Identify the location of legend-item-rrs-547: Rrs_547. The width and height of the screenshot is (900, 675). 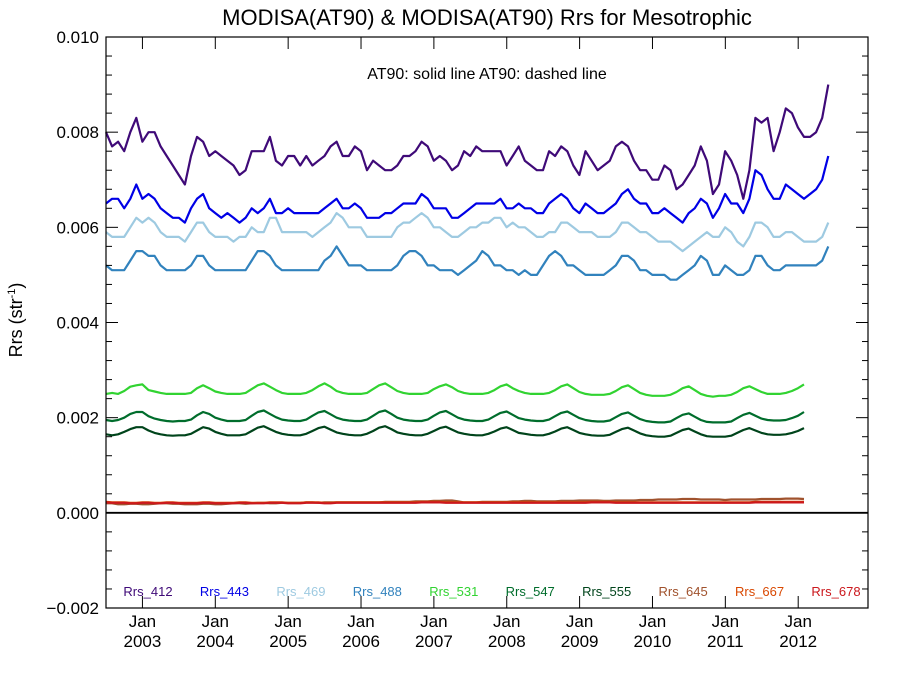
(530, 591).